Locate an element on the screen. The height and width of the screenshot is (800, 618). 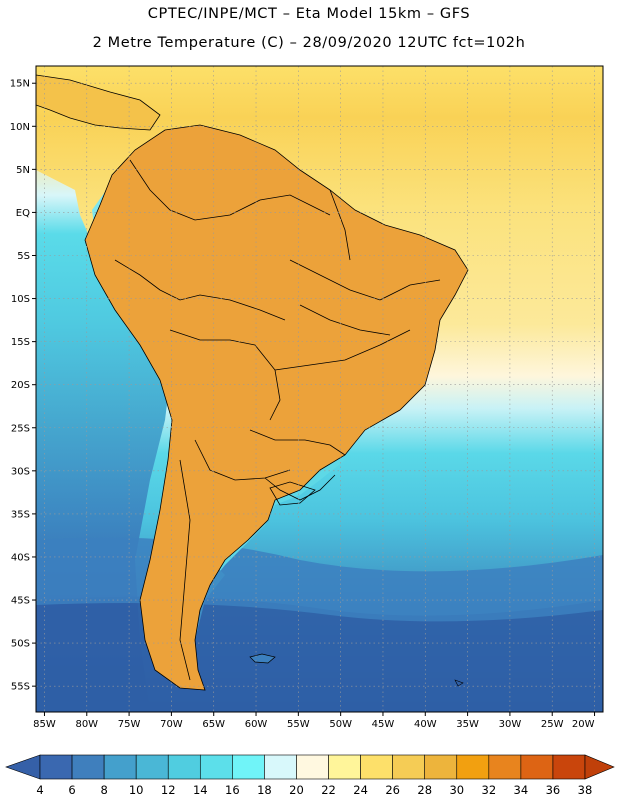
lat-tick-label: EQ is located at coordinates (23, 213).